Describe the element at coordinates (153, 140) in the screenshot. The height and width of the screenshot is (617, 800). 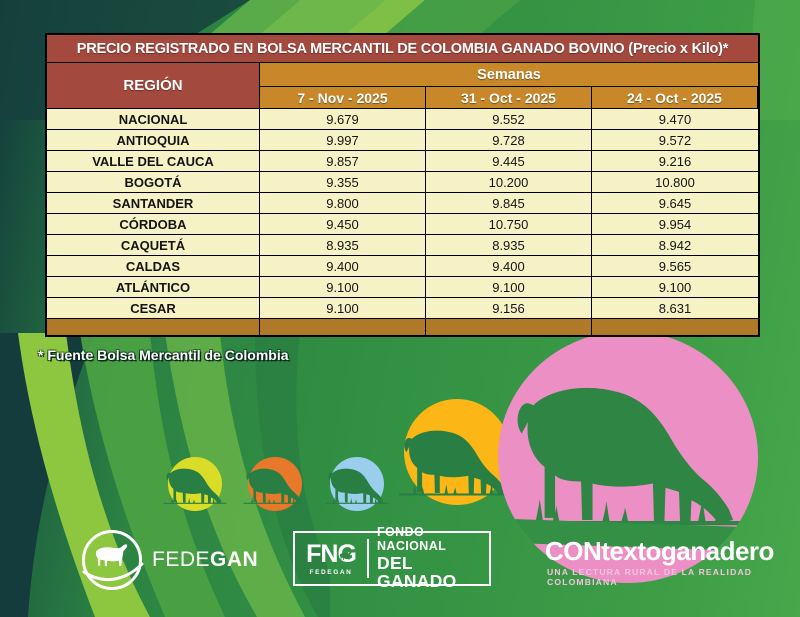
I see `region-cell: ANTIOQUIA` at that location.